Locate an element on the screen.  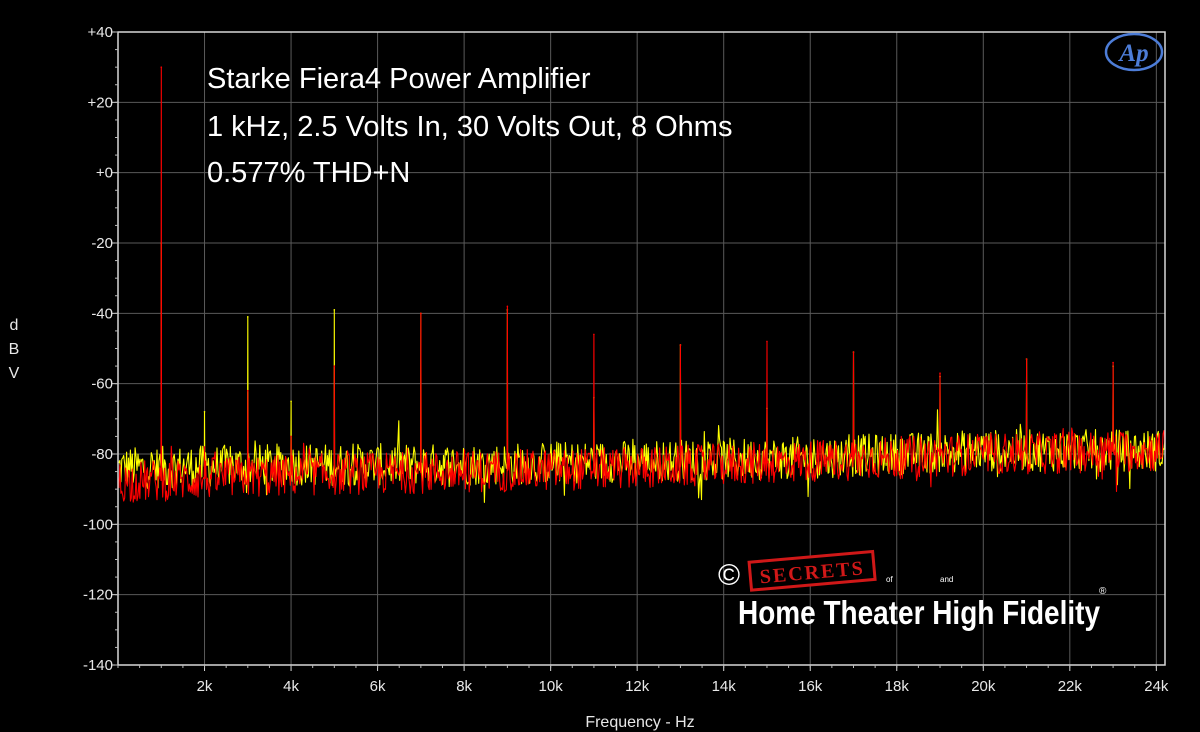
x-tick-label: 18k is located at coordinates (897, 686).